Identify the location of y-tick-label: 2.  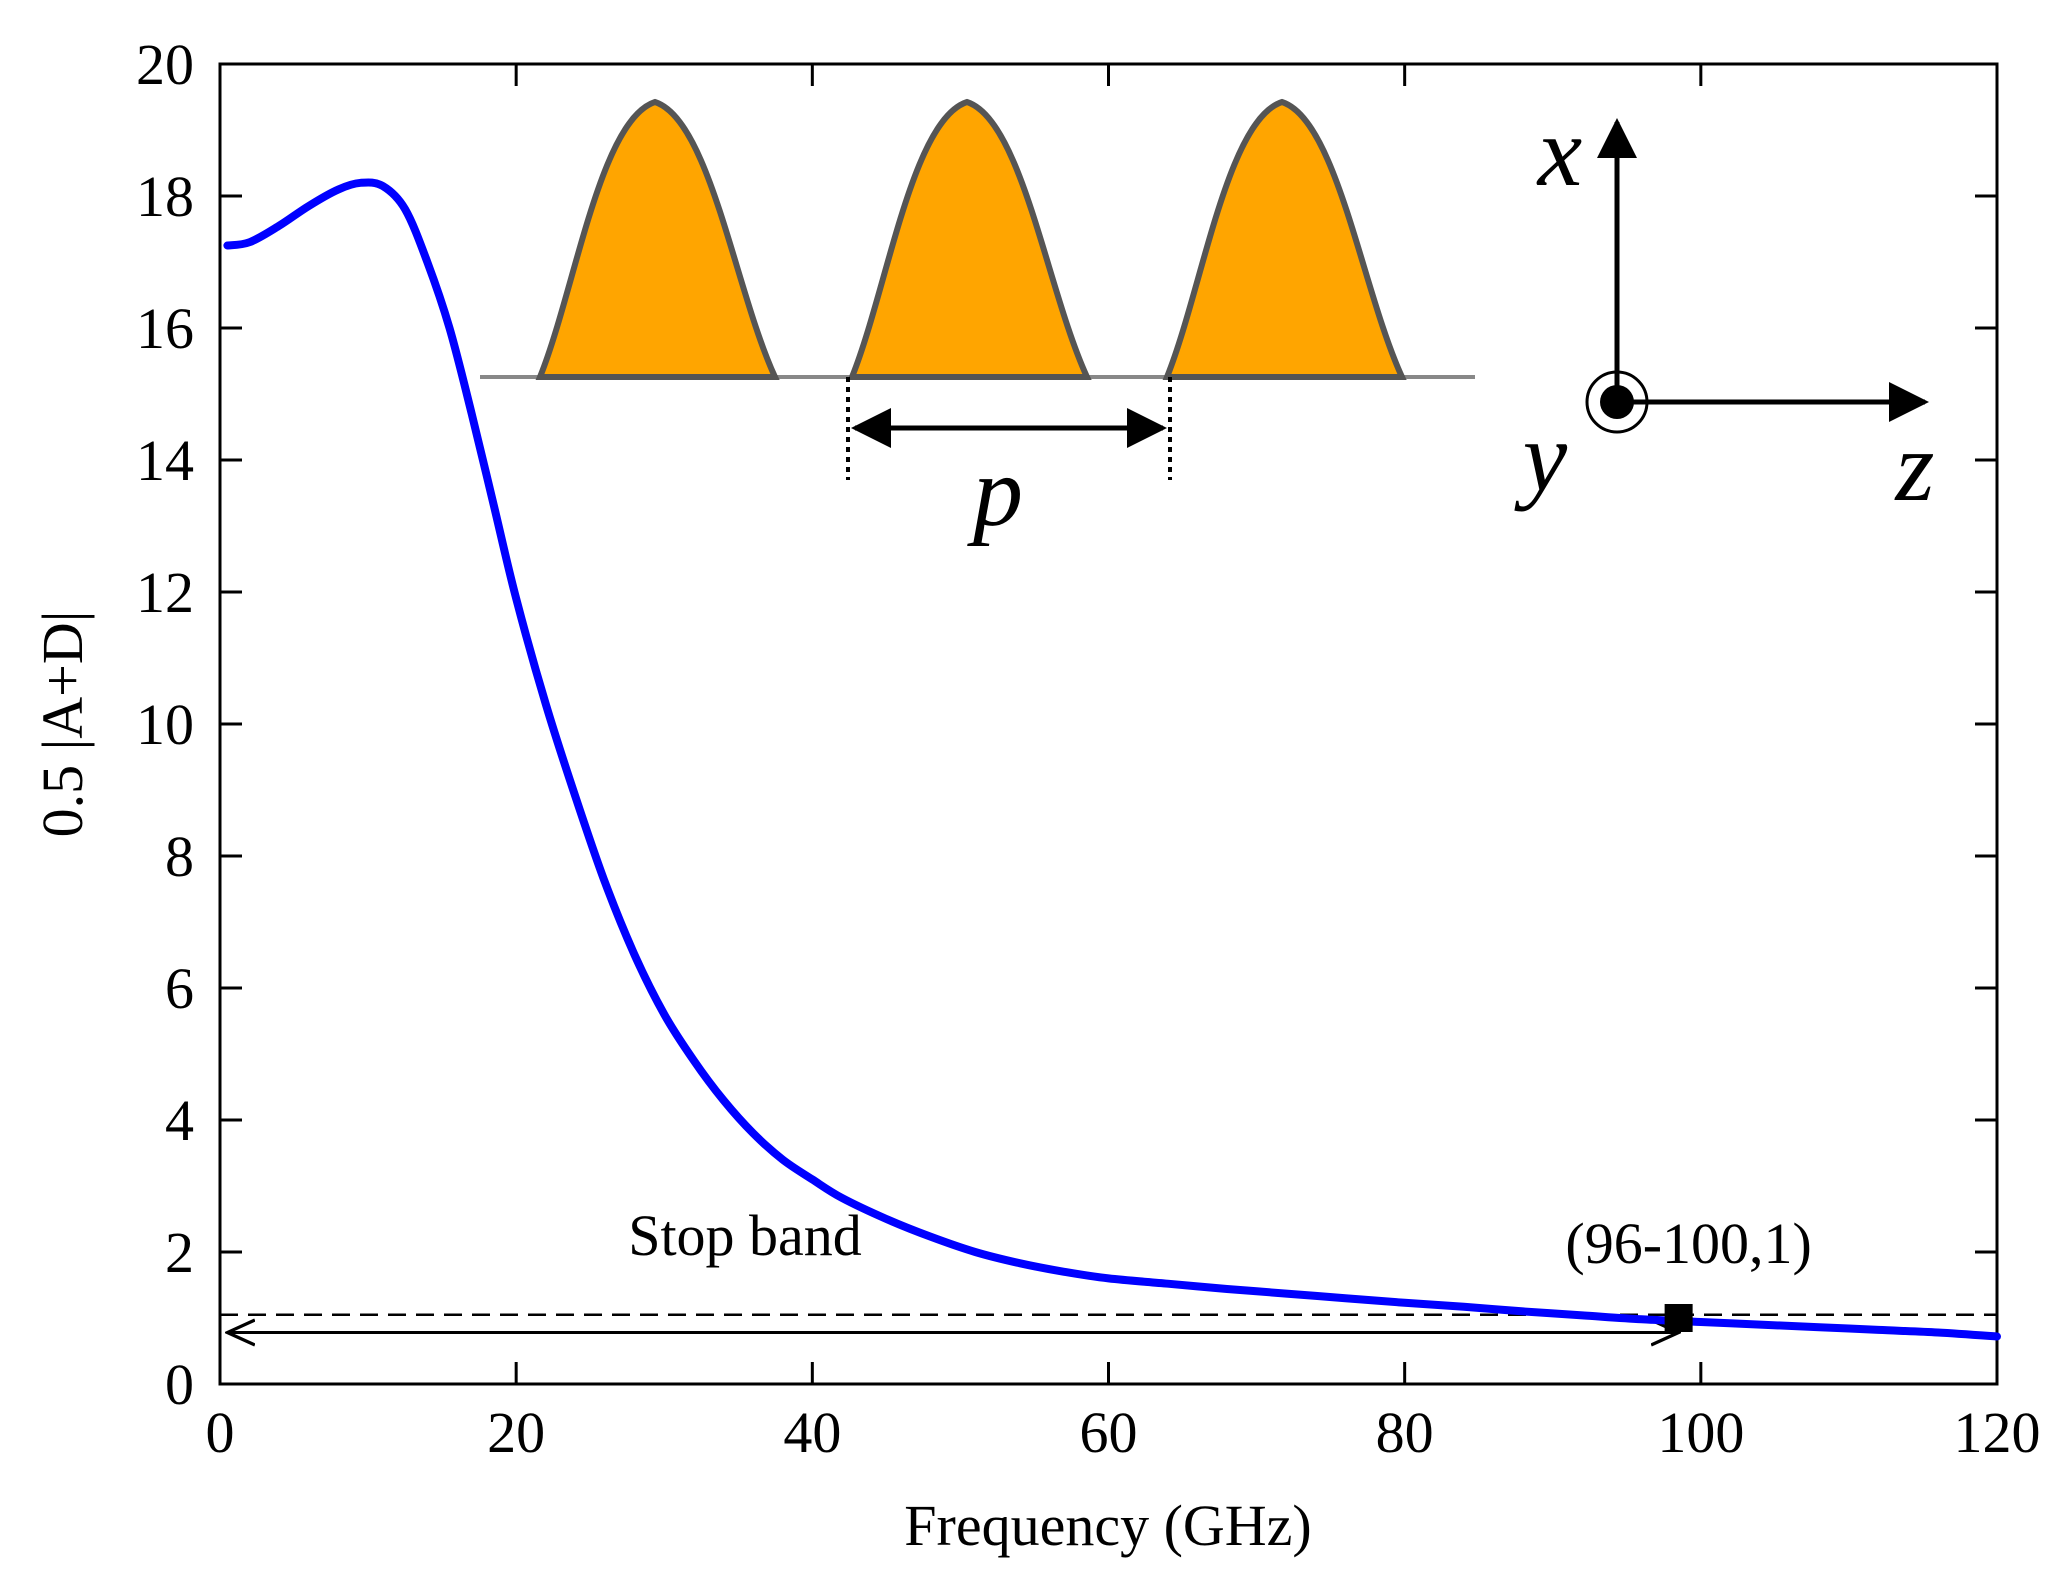
(179, 1252).